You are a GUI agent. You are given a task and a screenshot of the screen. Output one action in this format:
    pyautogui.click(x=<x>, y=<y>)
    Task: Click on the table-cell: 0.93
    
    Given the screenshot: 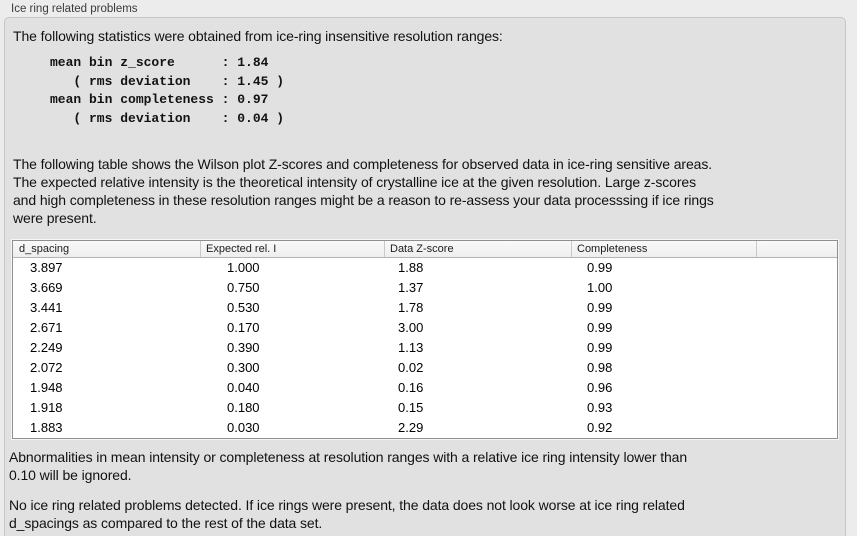 What is the action you would take?
    pyautogui.click(x=600, y=407)
    